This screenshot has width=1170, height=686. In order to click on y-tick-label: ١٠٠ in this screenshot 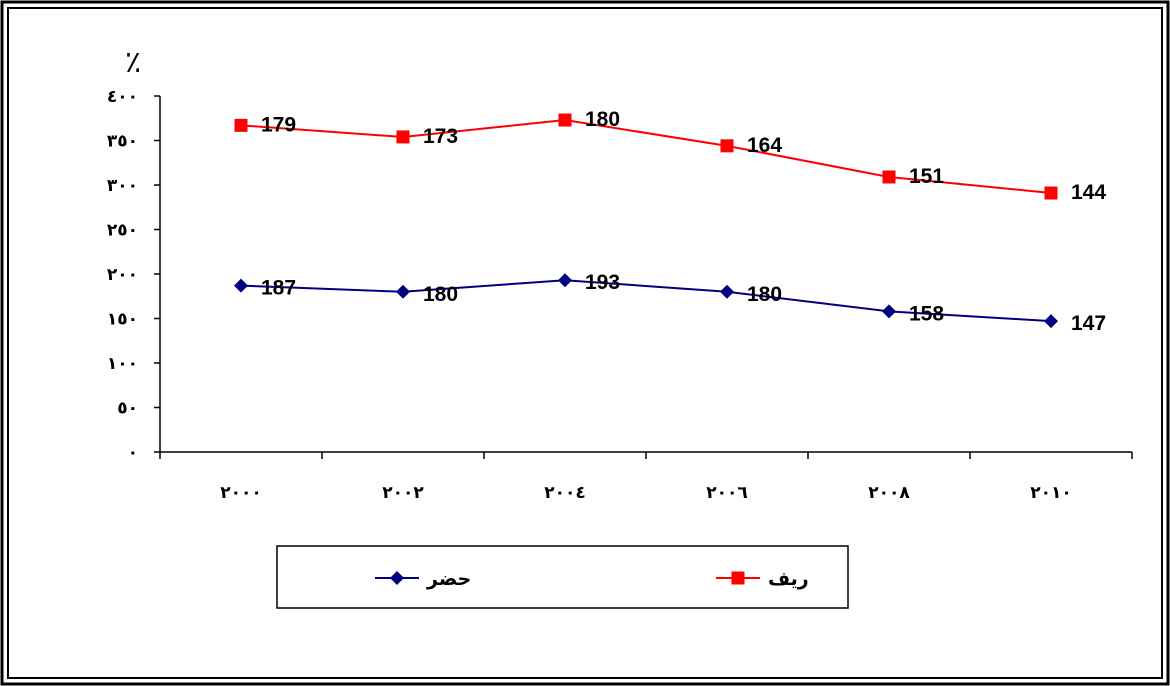, I will do `click(122, 363)`.